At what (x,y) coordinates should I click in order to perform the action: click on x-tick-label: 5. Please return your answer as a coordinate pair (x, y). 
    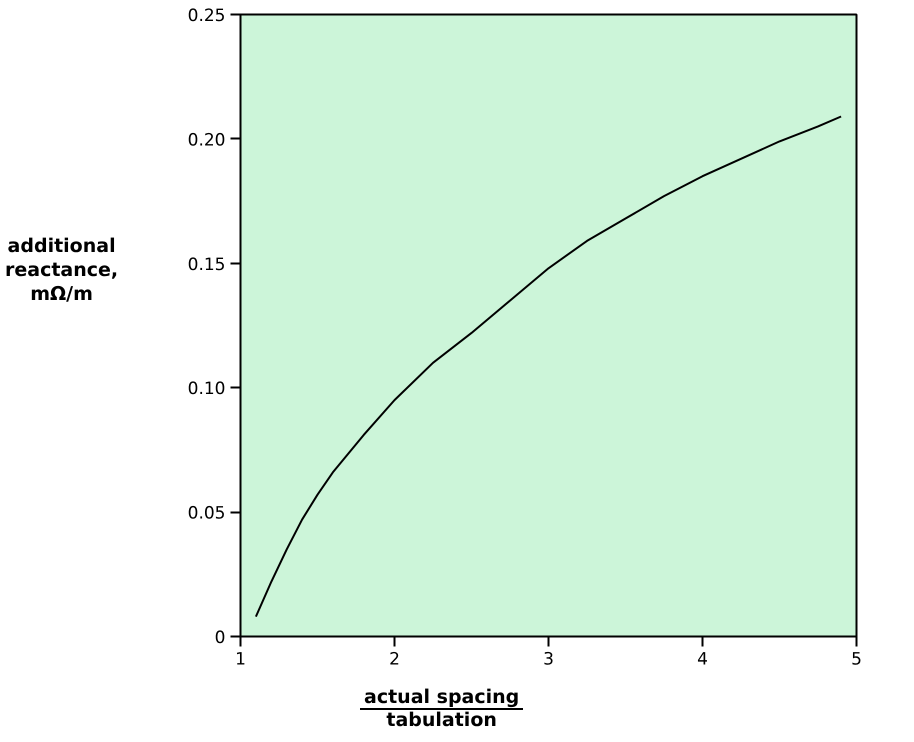
    Looking at the image, I should click on (856, 660).